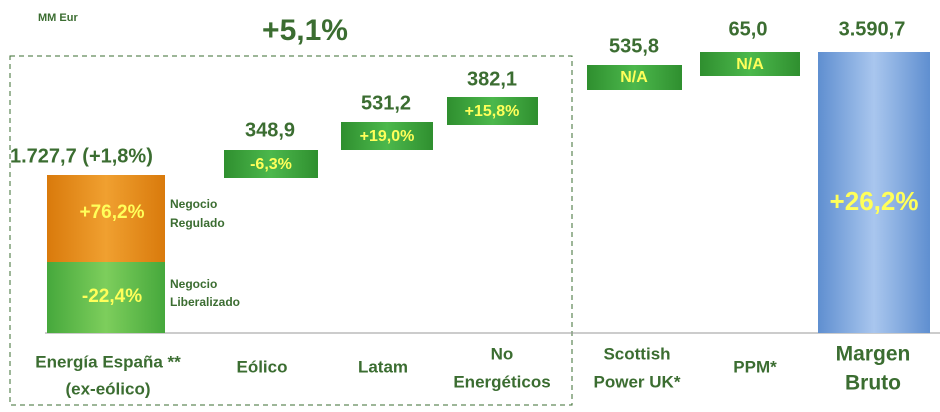 Image resolution: width=940 pixels, height=412 pixels. Describe the element at coordinates (755, 366) in the screenshot. I see `category-label: PPM*` at that location.